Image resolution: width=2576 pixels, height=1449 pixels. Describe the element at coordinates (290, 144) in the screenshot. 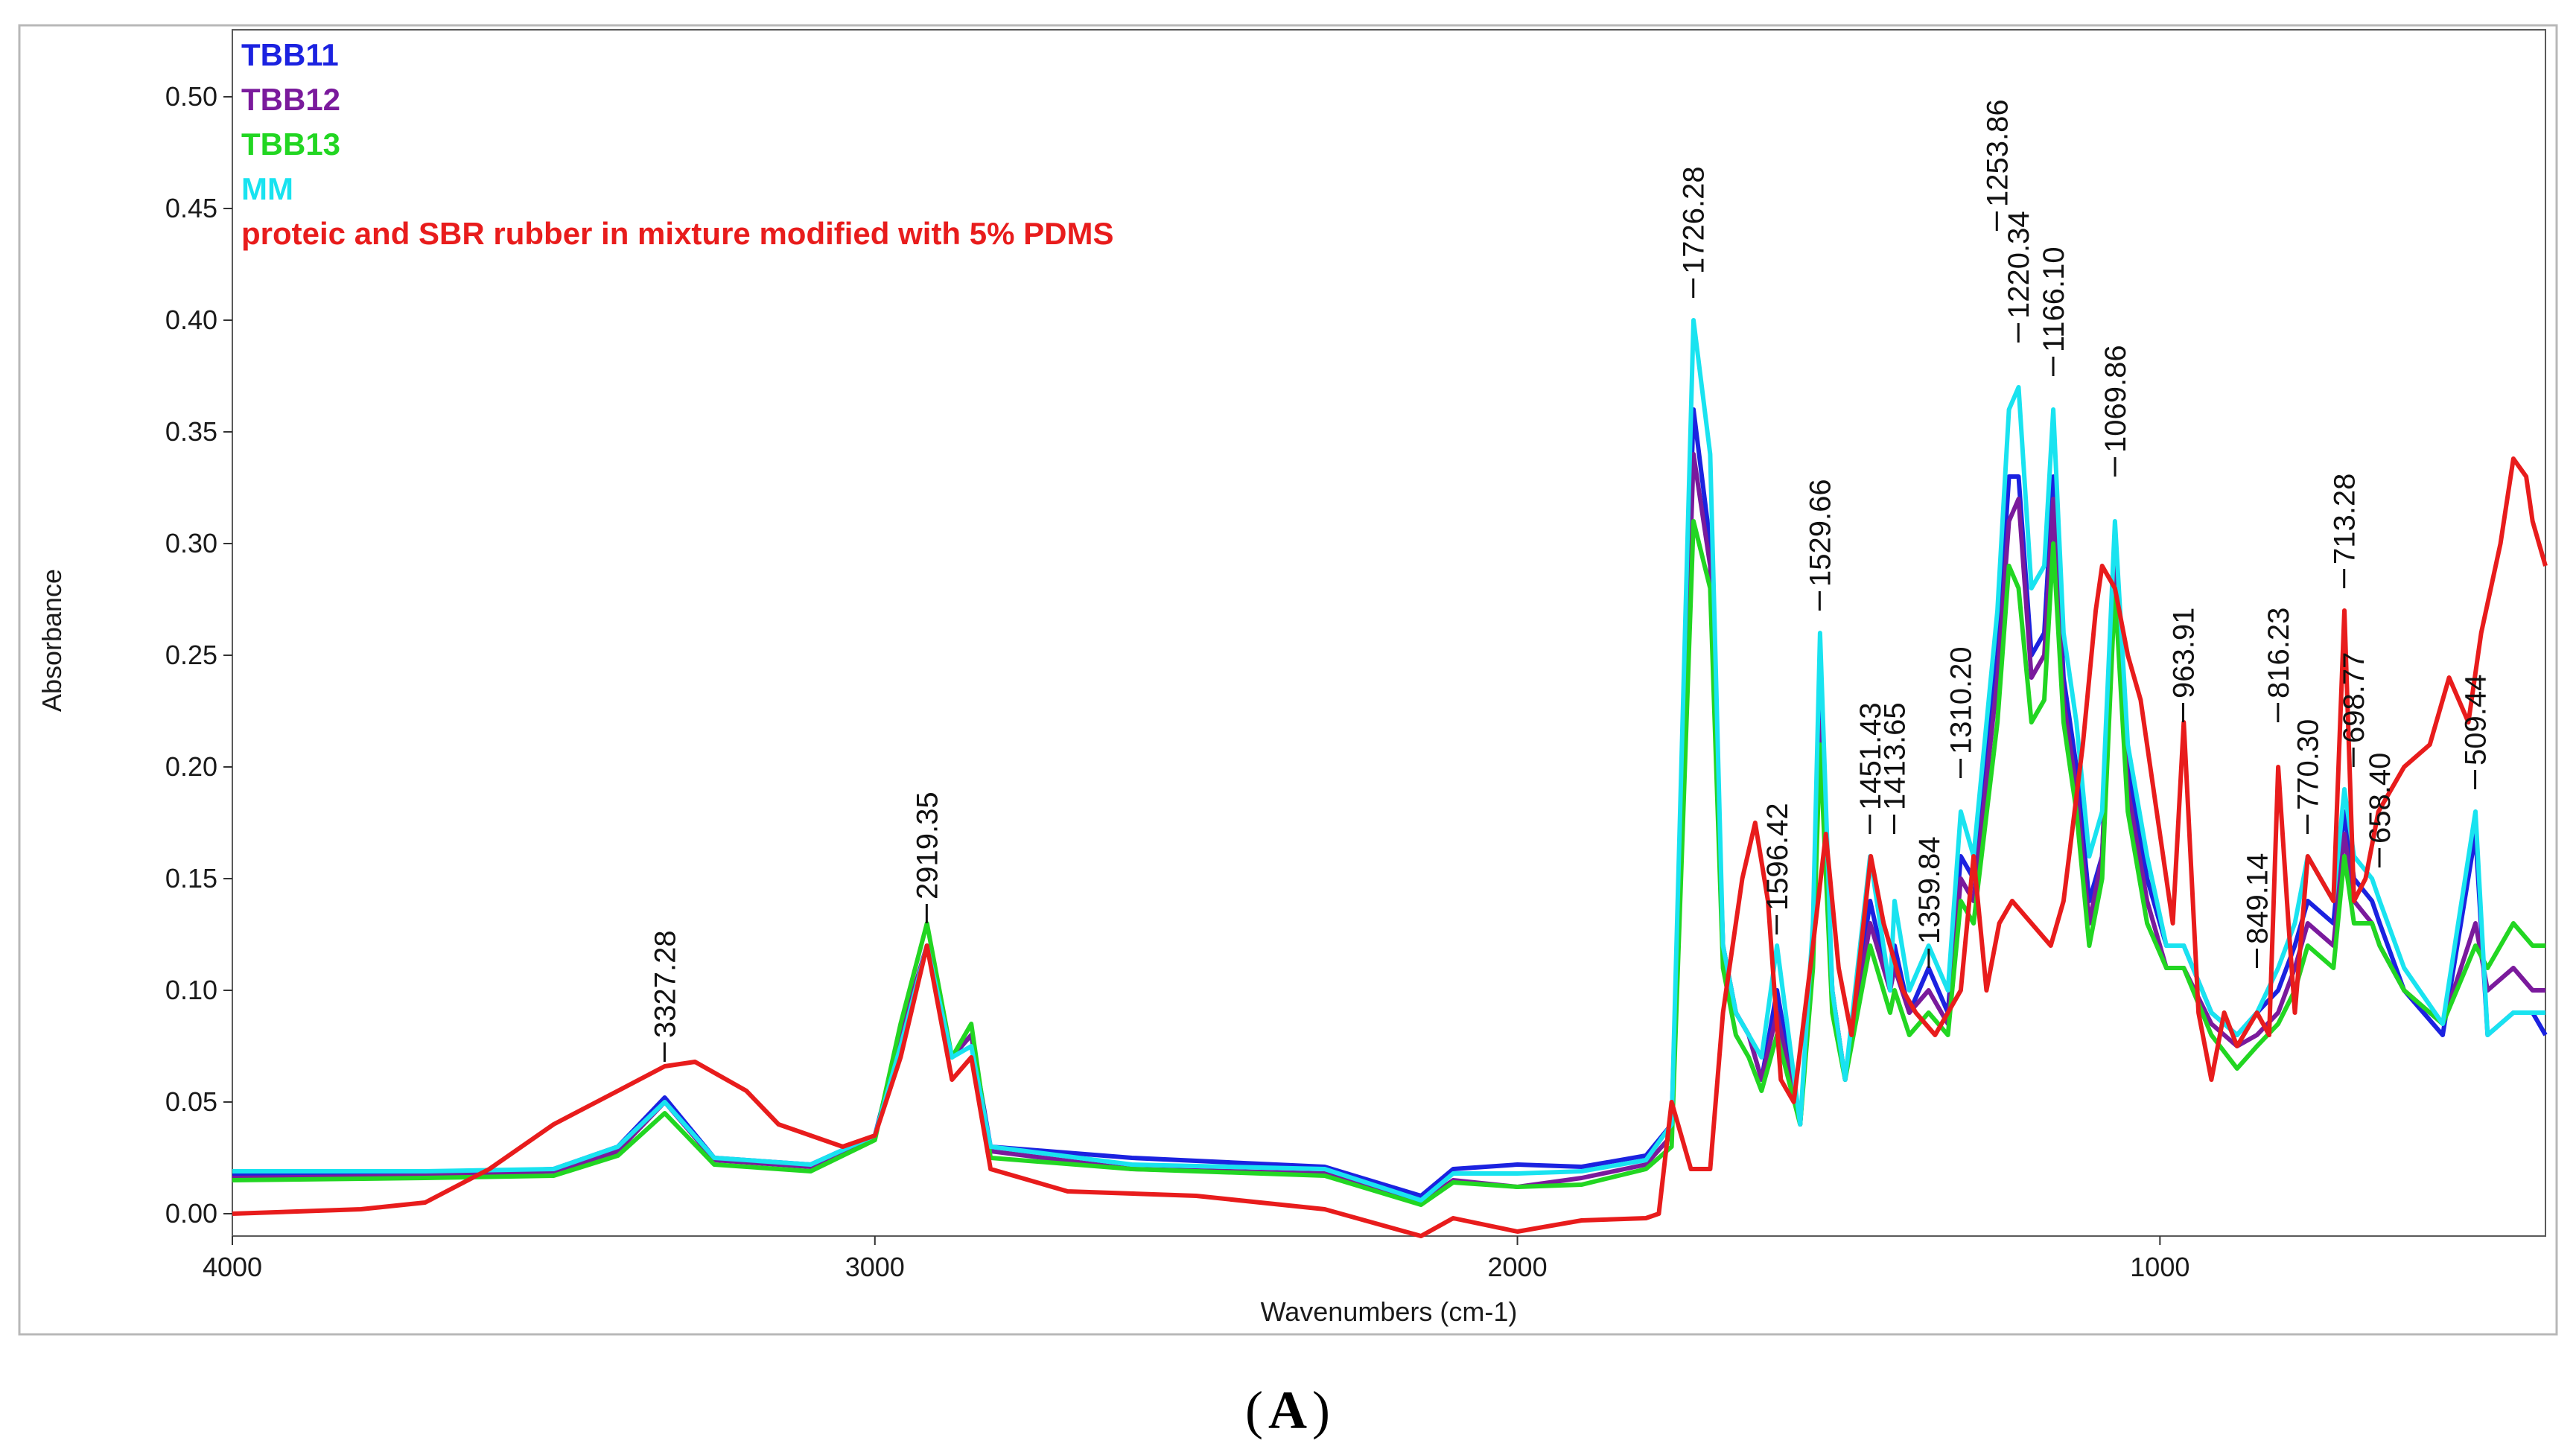

I see `legend-entry: TBB13` at that location.